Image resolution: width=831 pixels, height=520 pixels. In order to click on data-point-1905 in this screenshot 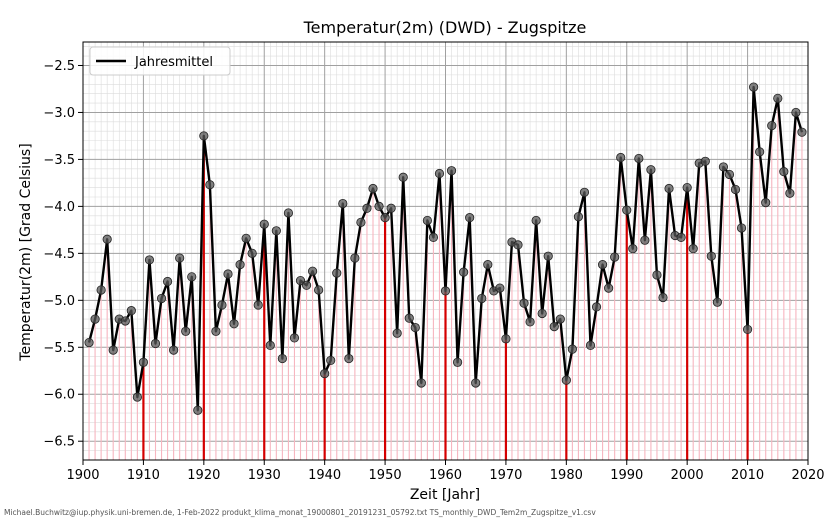, I will do `click(113, 350)`.